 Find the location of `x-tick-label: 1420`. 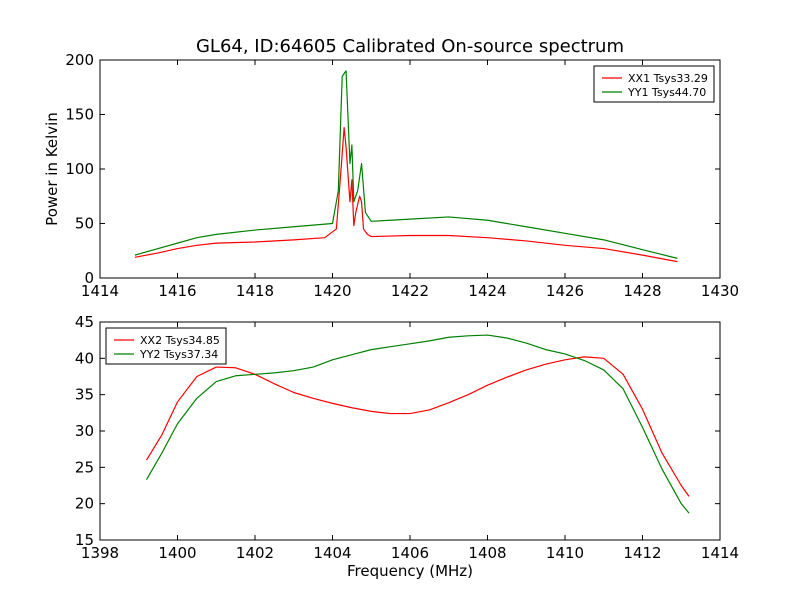

x-tick-label: 1420 is located at coordinates (332, 291).